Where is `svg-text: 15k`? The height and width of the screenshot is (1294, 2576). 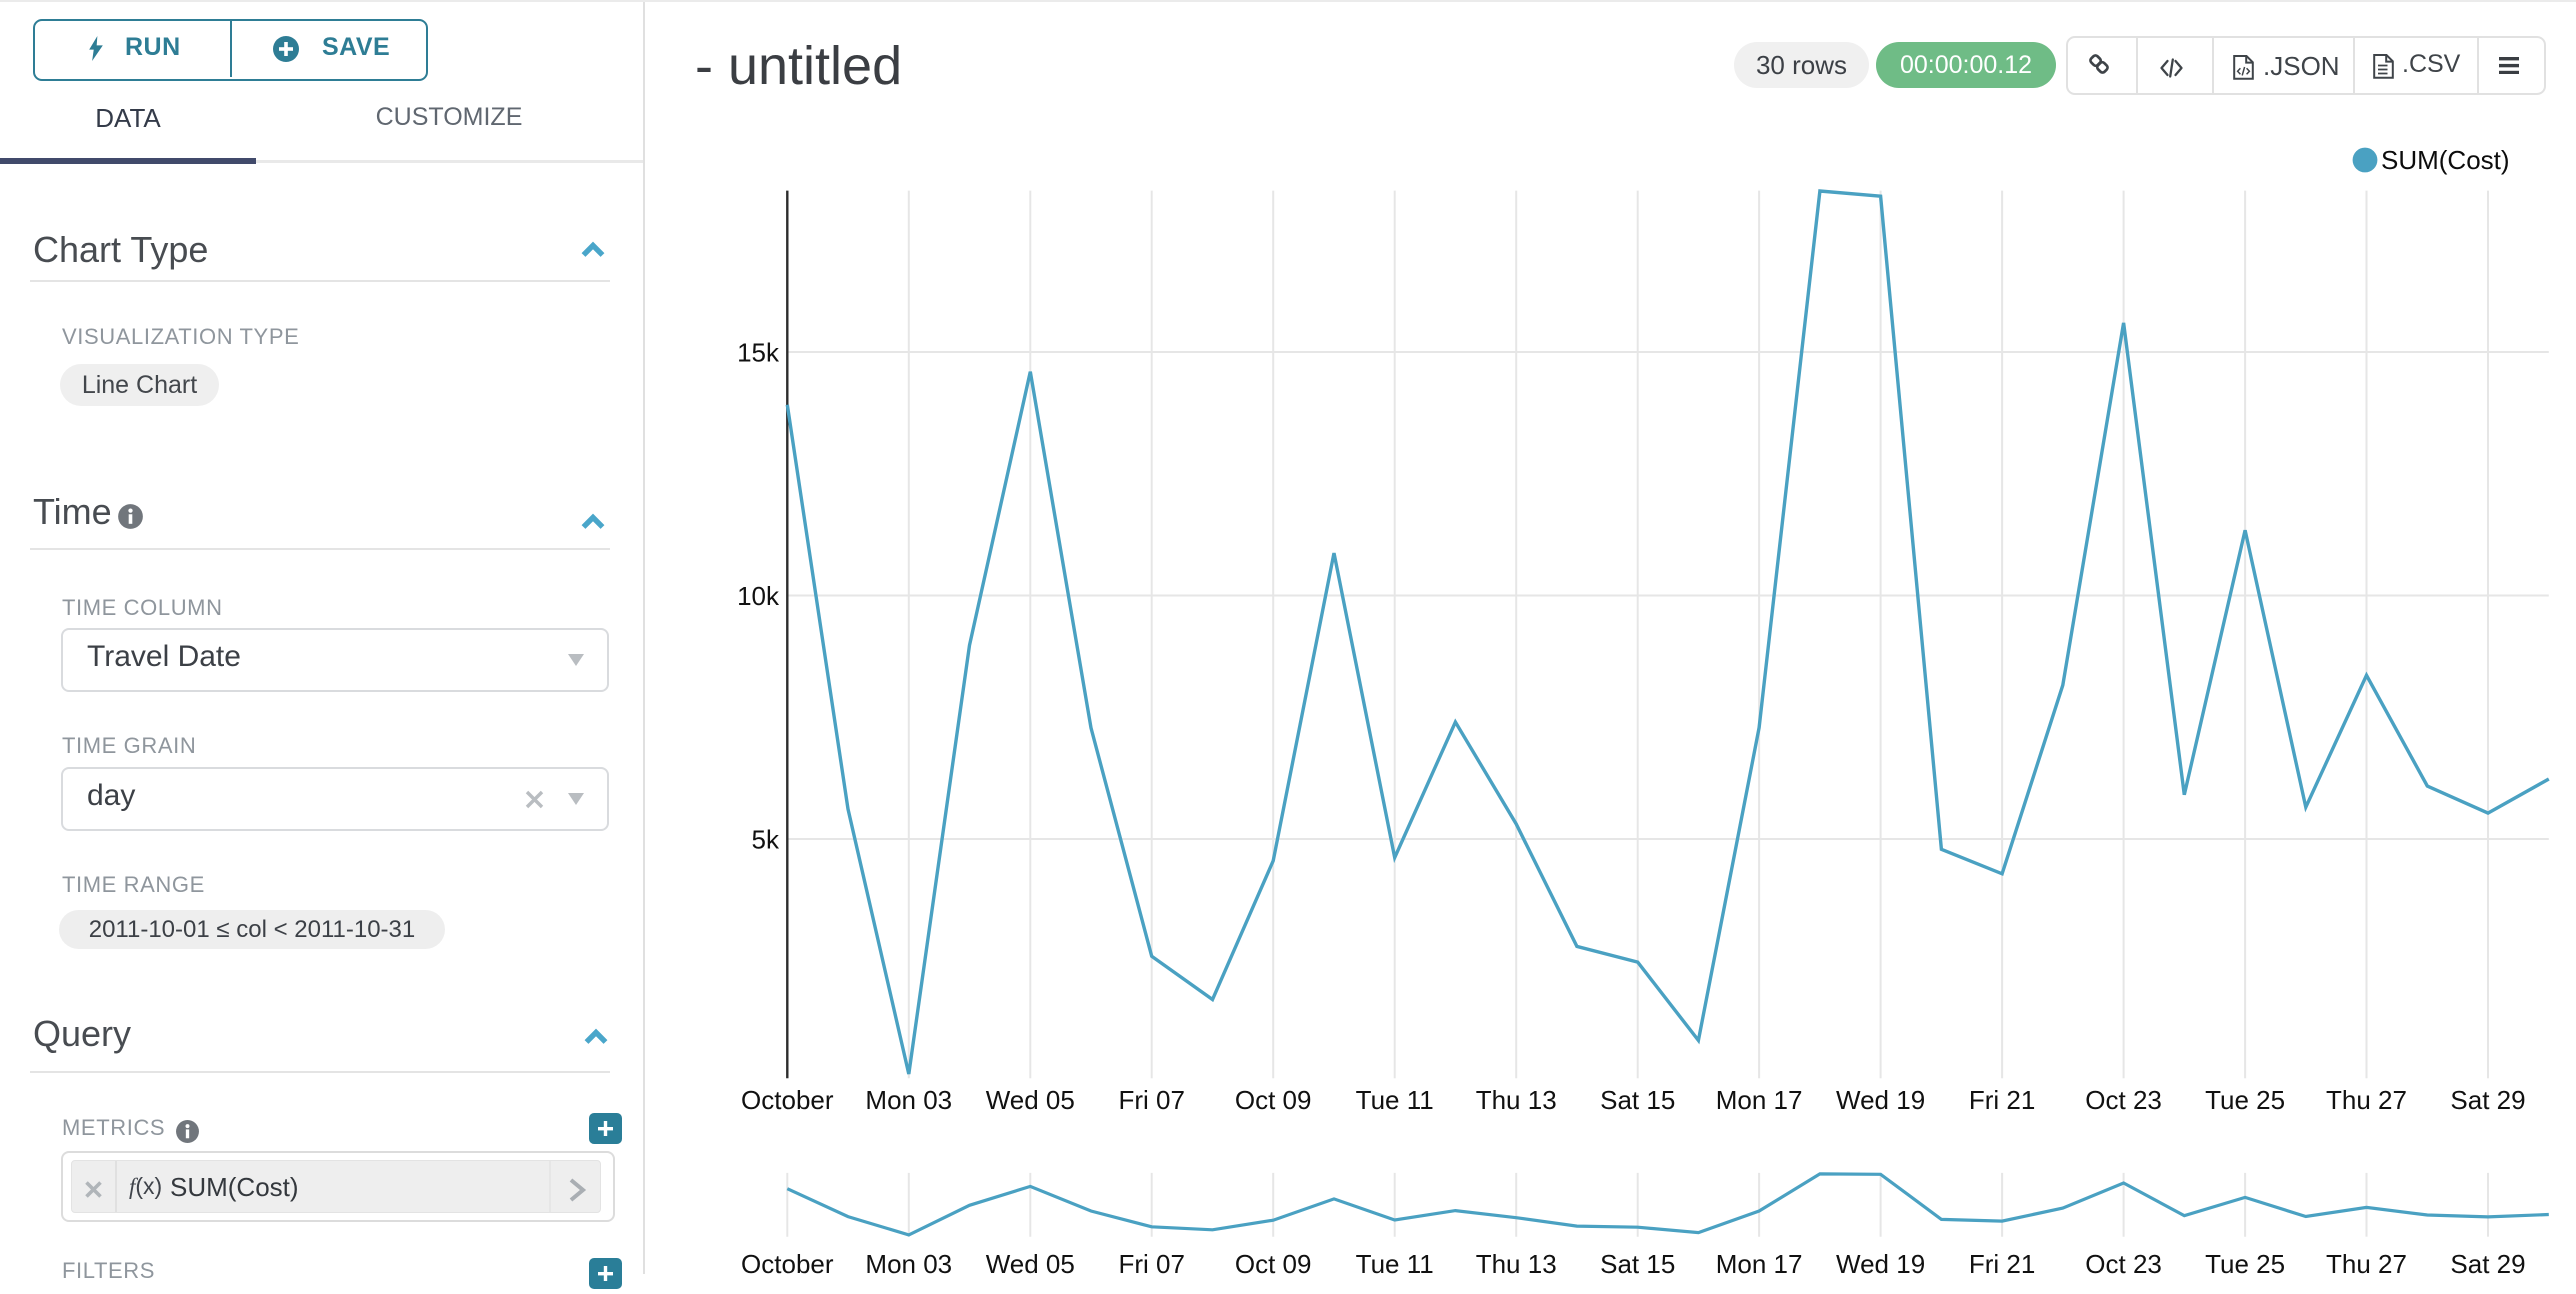
svg-text: 15k is located at coordinates (758, 353).